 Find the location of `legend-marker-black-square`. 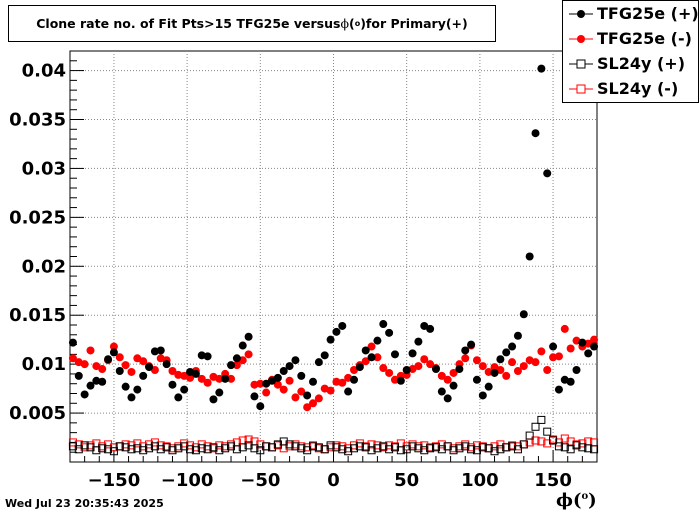

legend-marker-black-square is located at coordinates (581, 64).